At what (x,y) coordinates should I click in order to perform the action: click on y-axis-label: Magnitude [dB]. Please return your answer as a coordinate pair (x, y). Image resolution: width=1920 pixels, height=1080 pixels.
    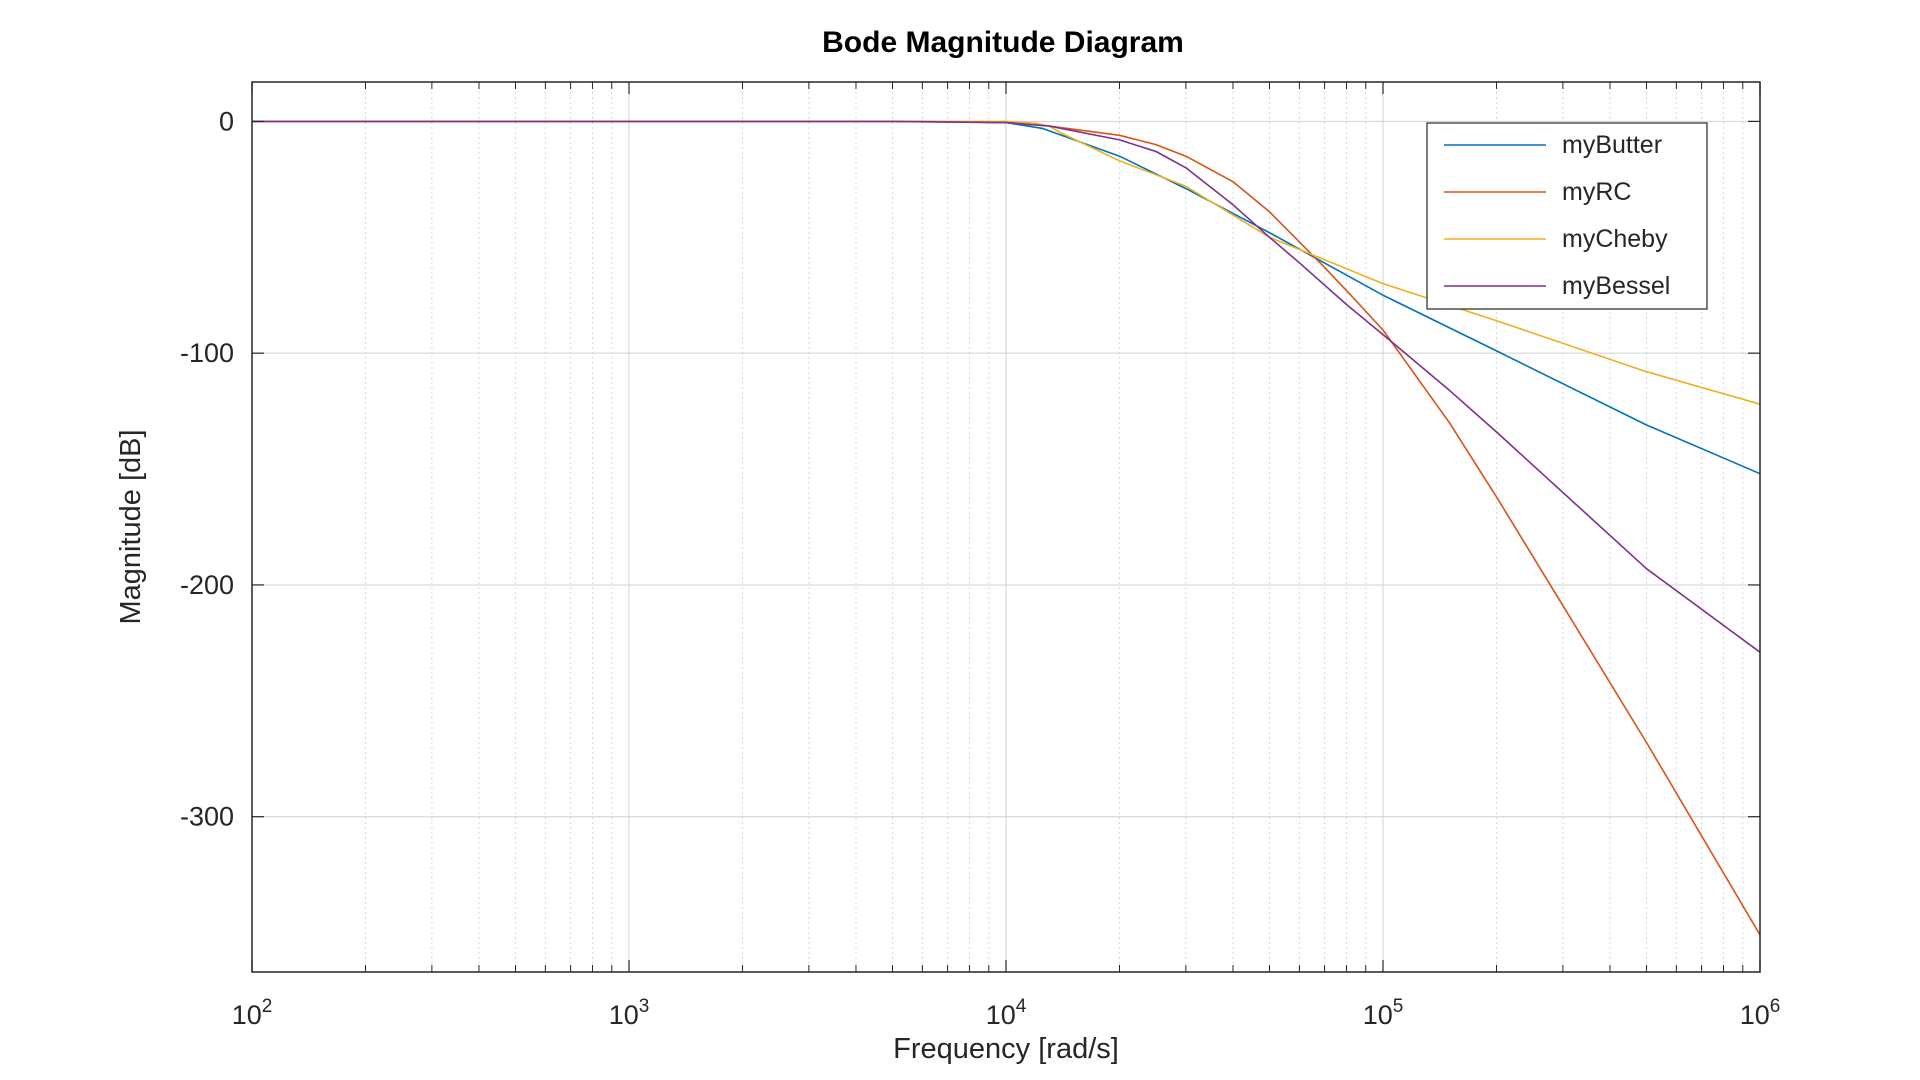
    Looking at the image, I should click on (131, 526).